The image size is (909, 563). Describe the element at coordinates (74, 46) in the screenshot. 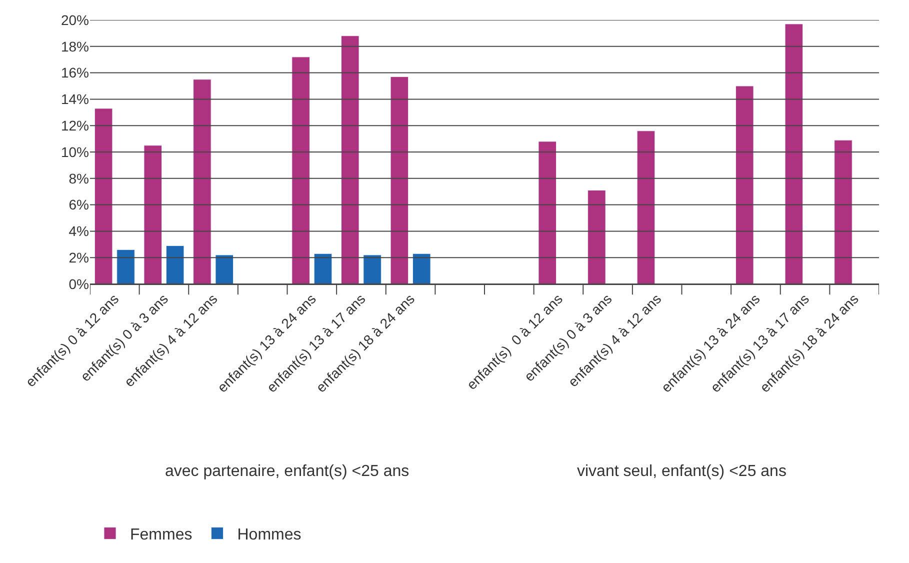

I see `y-tick-label: 18%` at that location.